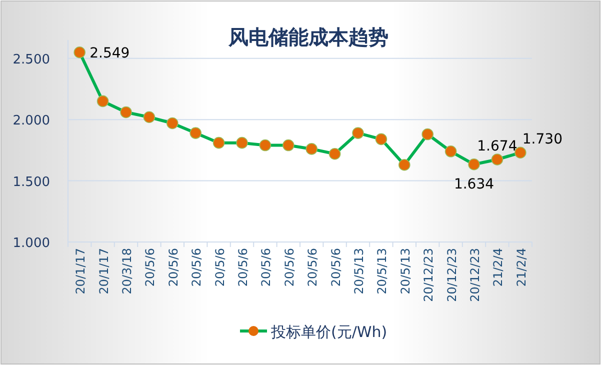  What do you see at coordinates (31, 243) in the screenshot?
I see `y-tick-label: 1.000` at bounding box center [31, 243].